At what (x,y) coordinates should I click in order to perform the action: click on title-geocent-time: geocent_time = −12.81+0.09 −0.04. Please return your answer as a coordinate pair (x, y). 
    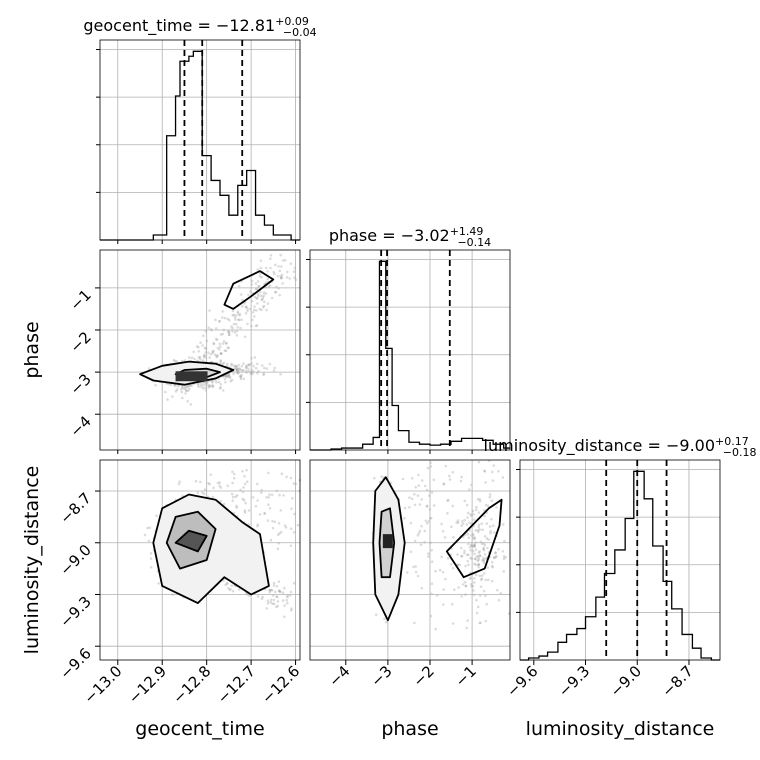
    Looking at the image, I should click on (199, 27).